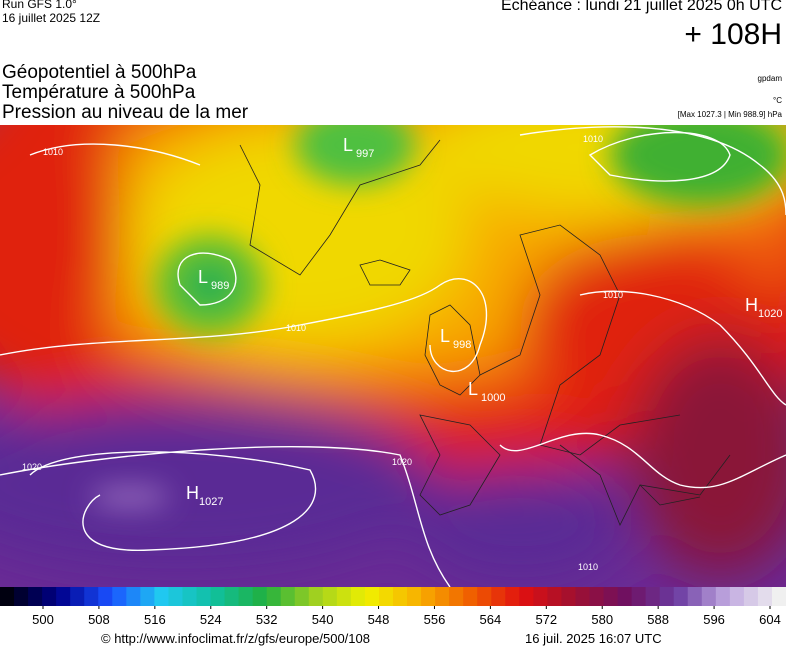 The width and height of the screenshot is (786, 648). I want to click on layer: Pression au niveau de la mer, so click(125, 112).